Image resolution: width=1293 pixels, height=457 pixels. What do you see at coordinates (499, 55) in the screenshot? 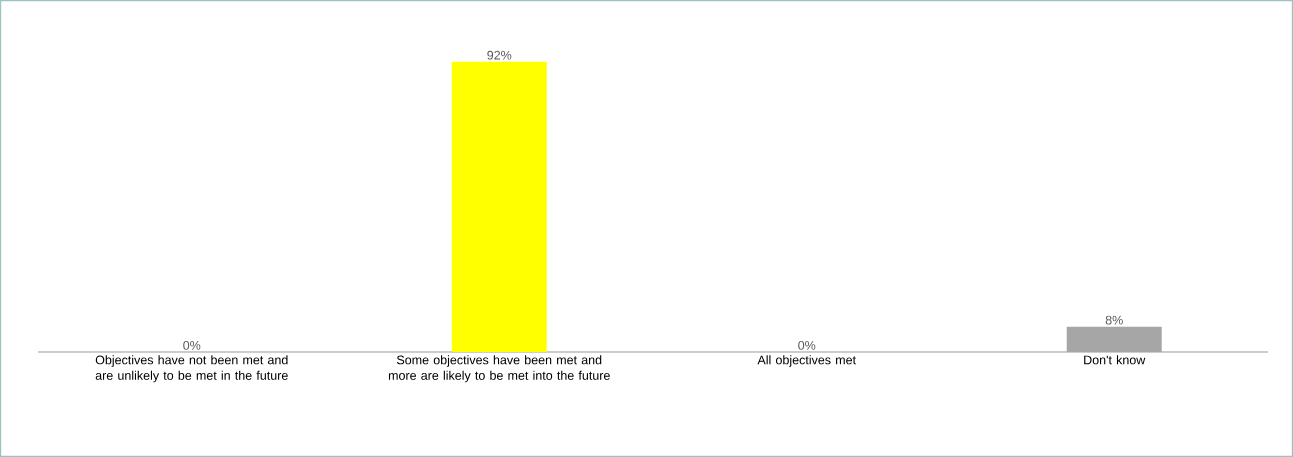
I see `data-label: 92%` at bounding box center [499, 55].